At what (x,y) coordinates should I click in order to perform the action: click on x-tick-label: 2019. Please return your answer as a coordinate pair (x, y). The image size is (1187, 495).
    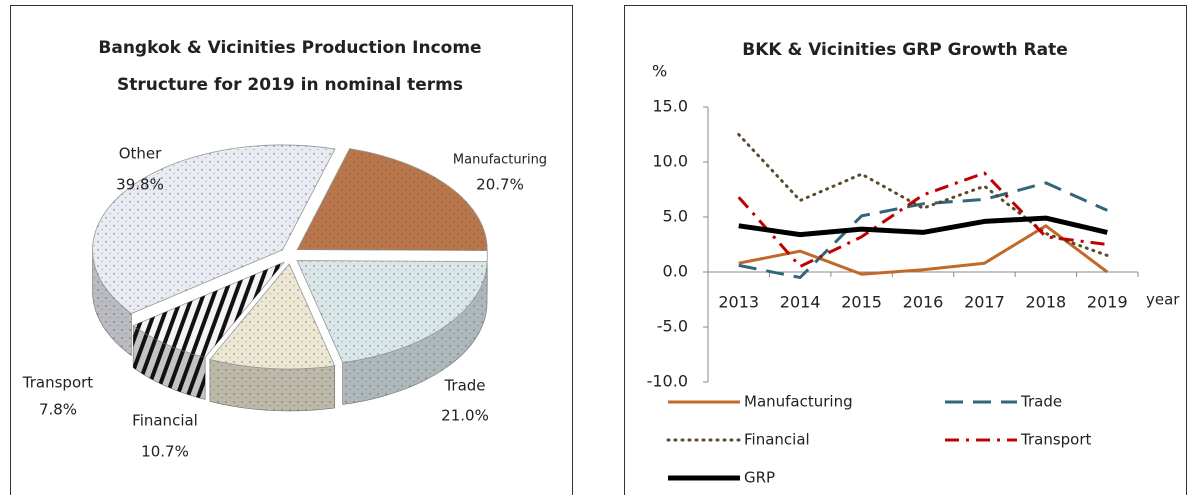
    Looking at the image, I should click on (1107, 302).